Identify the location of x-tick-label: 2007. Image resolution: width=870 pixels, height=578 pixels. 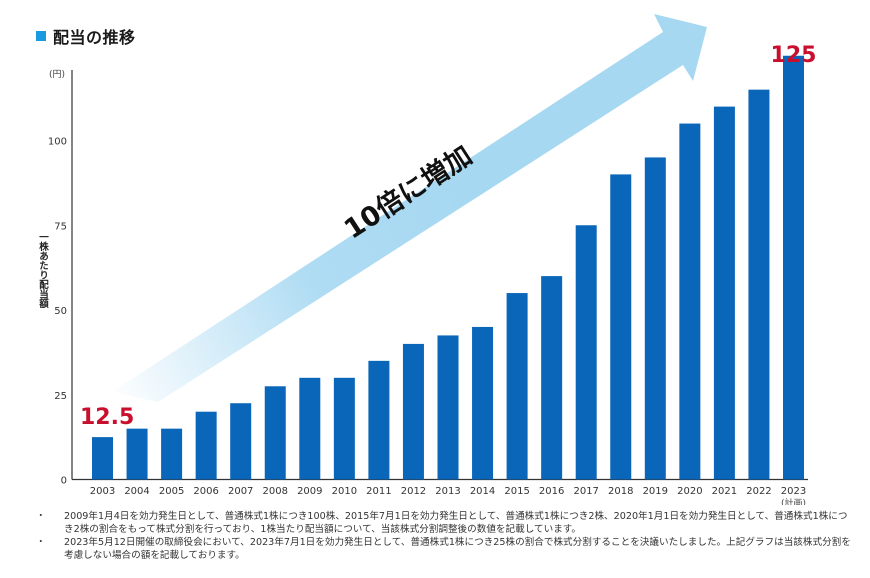
(240, 491).